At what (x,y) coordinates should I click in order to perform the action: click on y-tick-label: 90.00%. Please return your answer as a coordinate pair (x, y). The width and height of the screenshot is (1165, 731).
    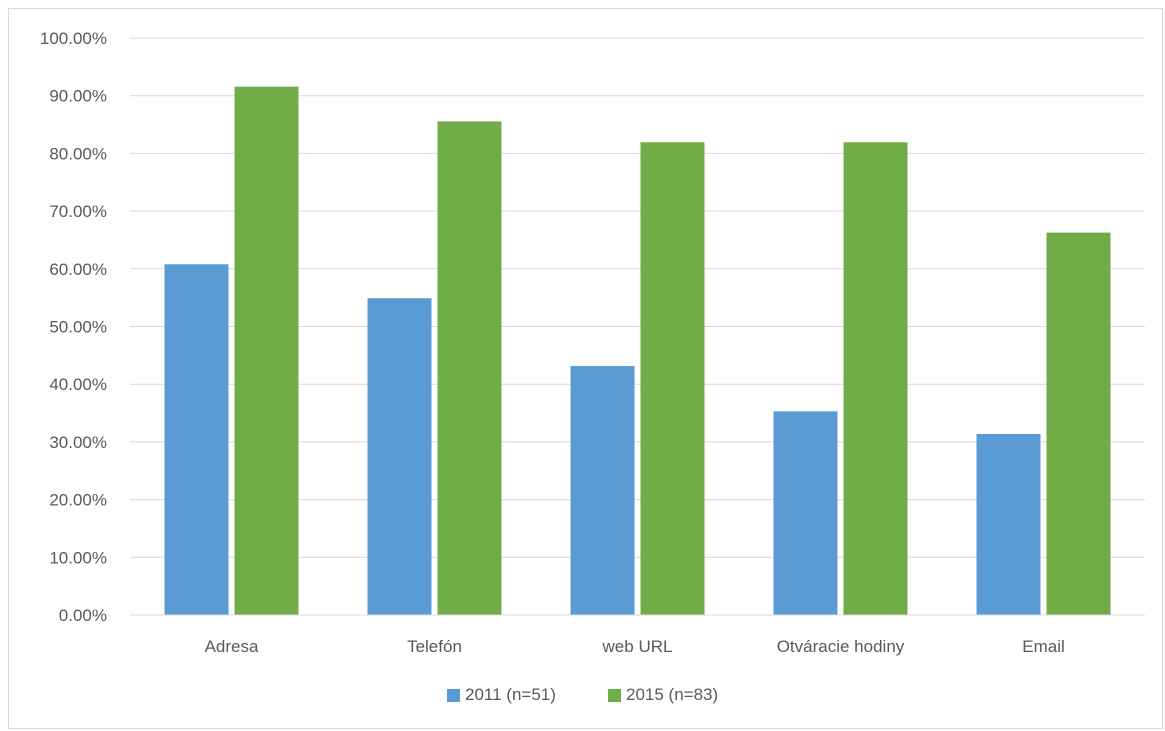
    Looking at the image, I should click on (78, 96).